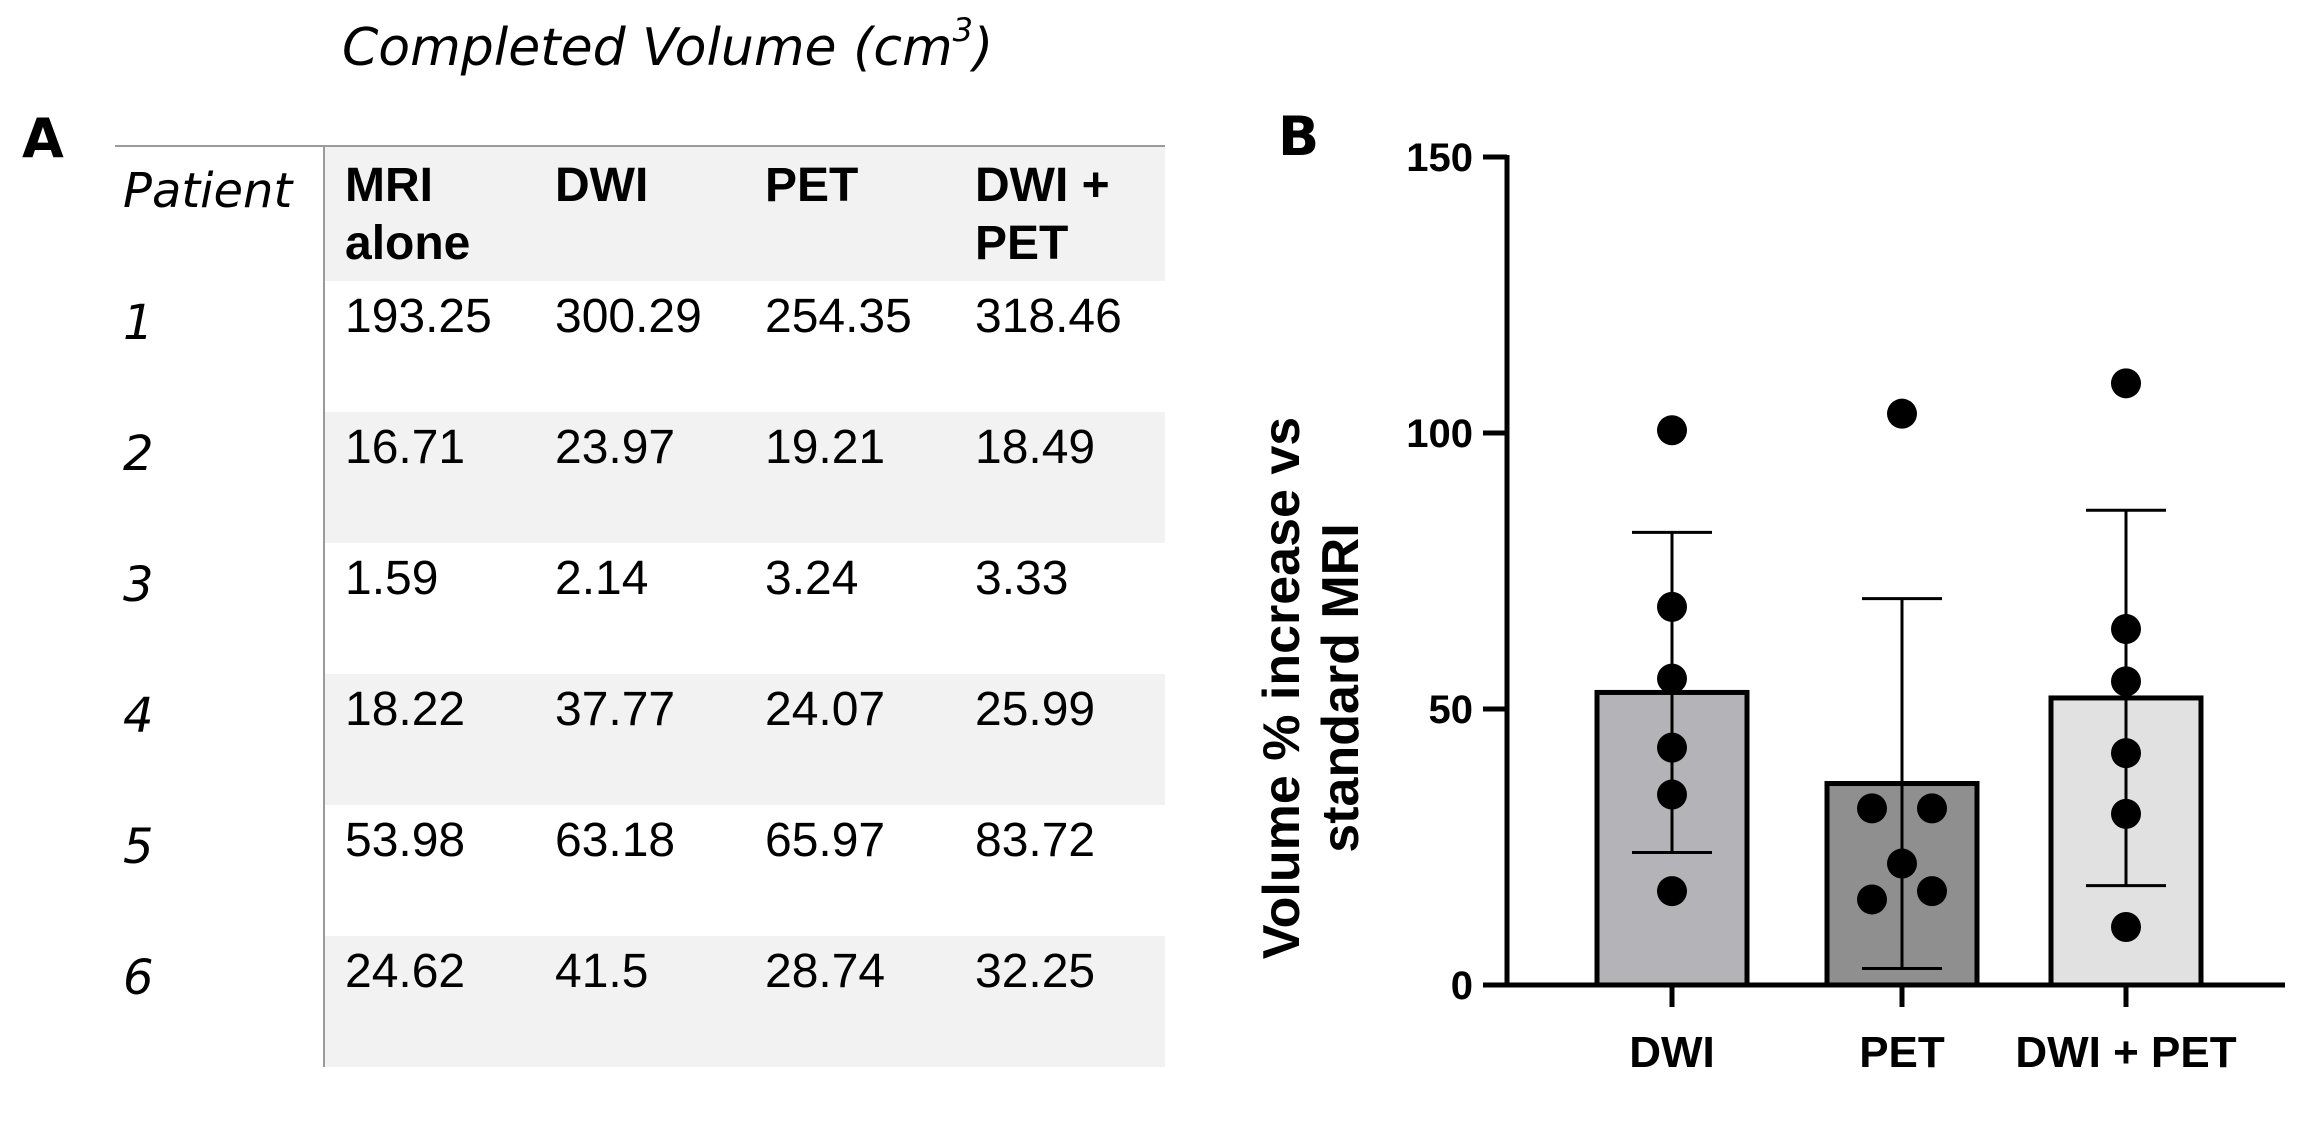 The height and width of the screenshot is (1124, 2299). I want to click on volume-cell: 3.33, so click(1022, 578).